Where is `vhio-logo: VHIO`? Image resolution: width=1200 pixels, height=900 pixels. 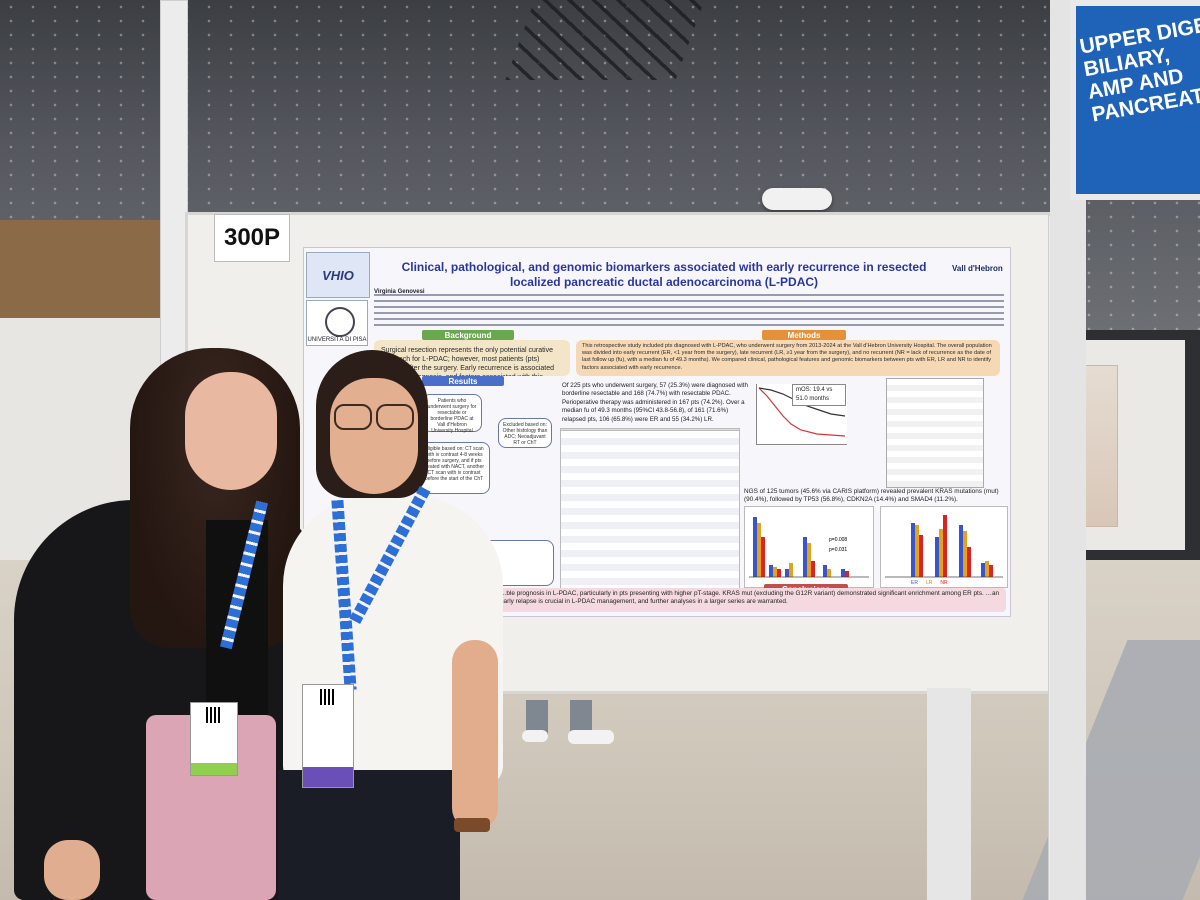 vhio-logo: VHIO is located at coordinates (338, 275).